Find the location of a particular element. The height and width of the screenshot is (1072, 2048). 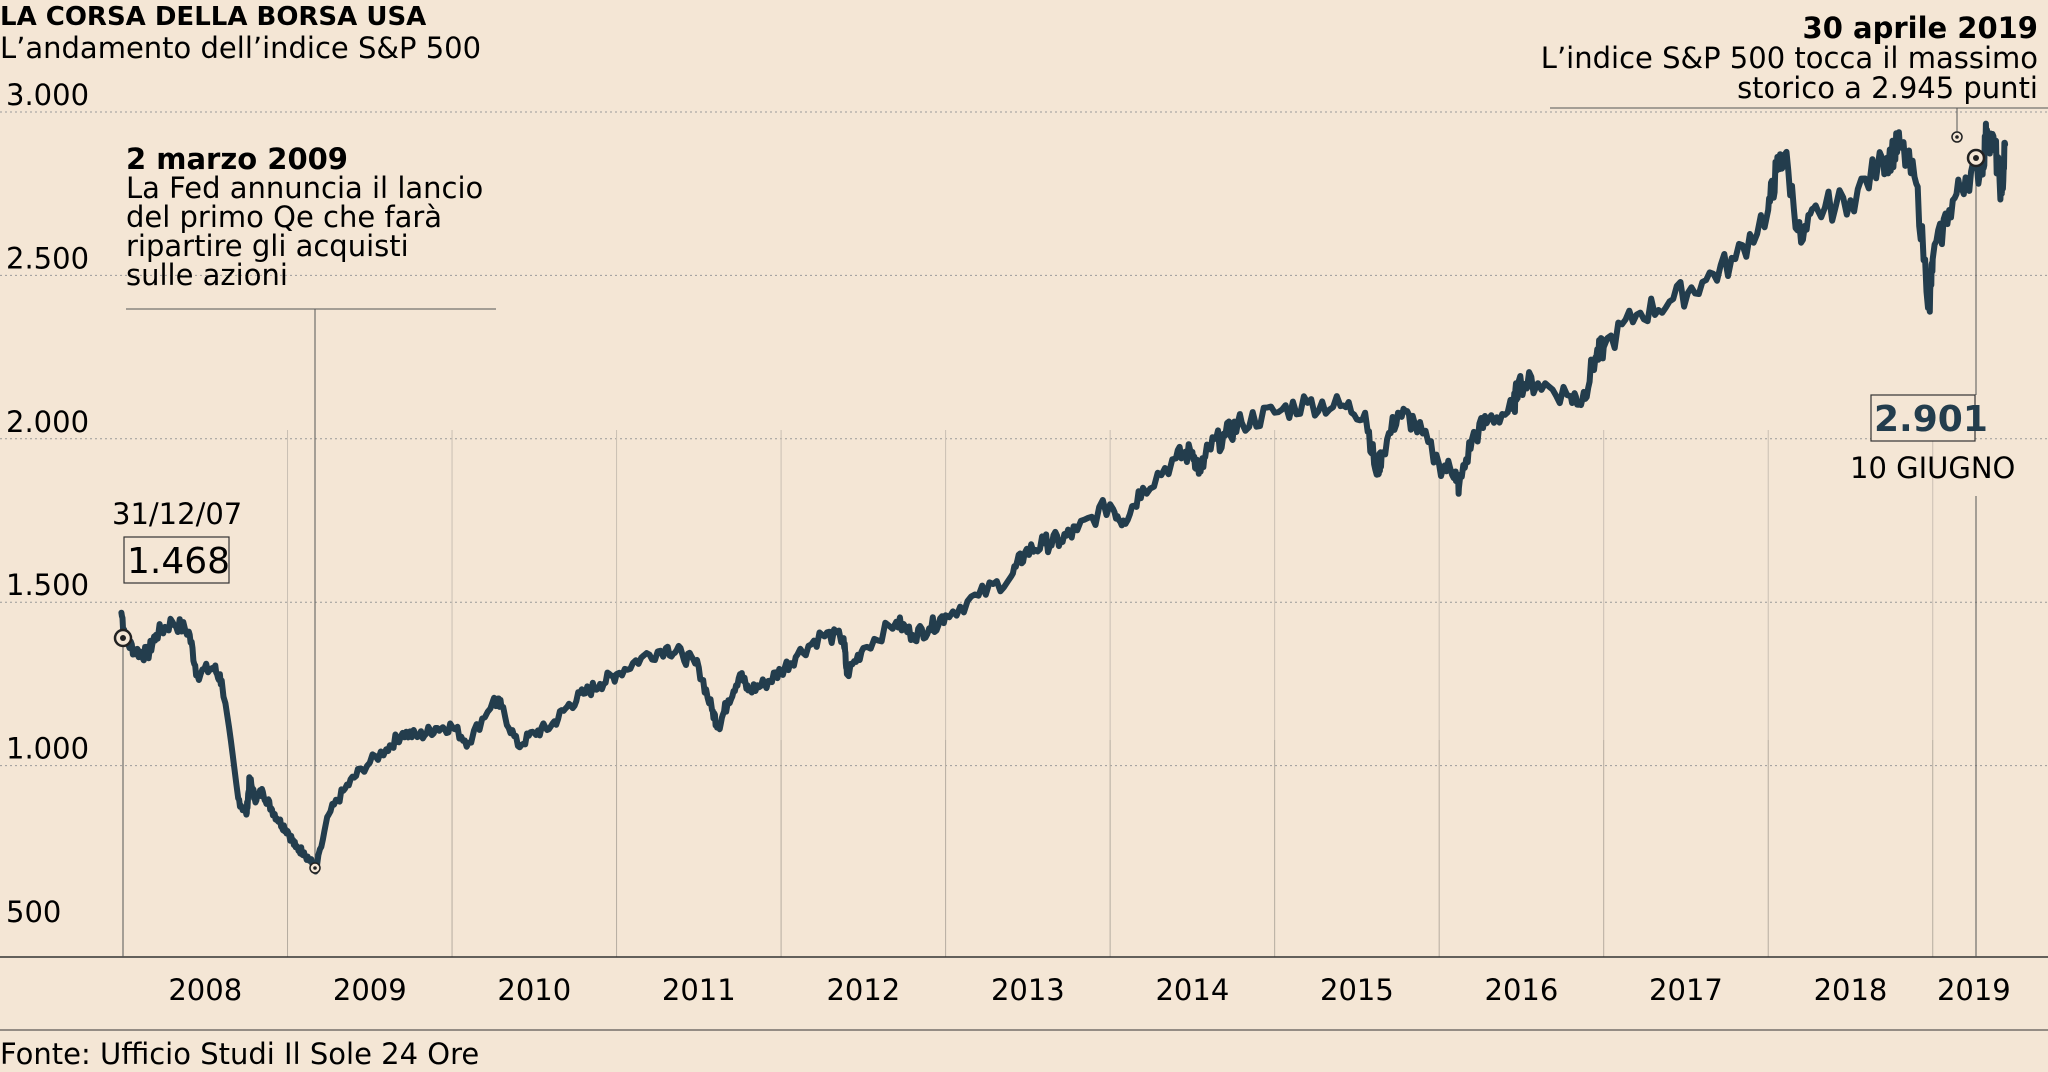

end-value-box is located at coordinates (1923, 418).